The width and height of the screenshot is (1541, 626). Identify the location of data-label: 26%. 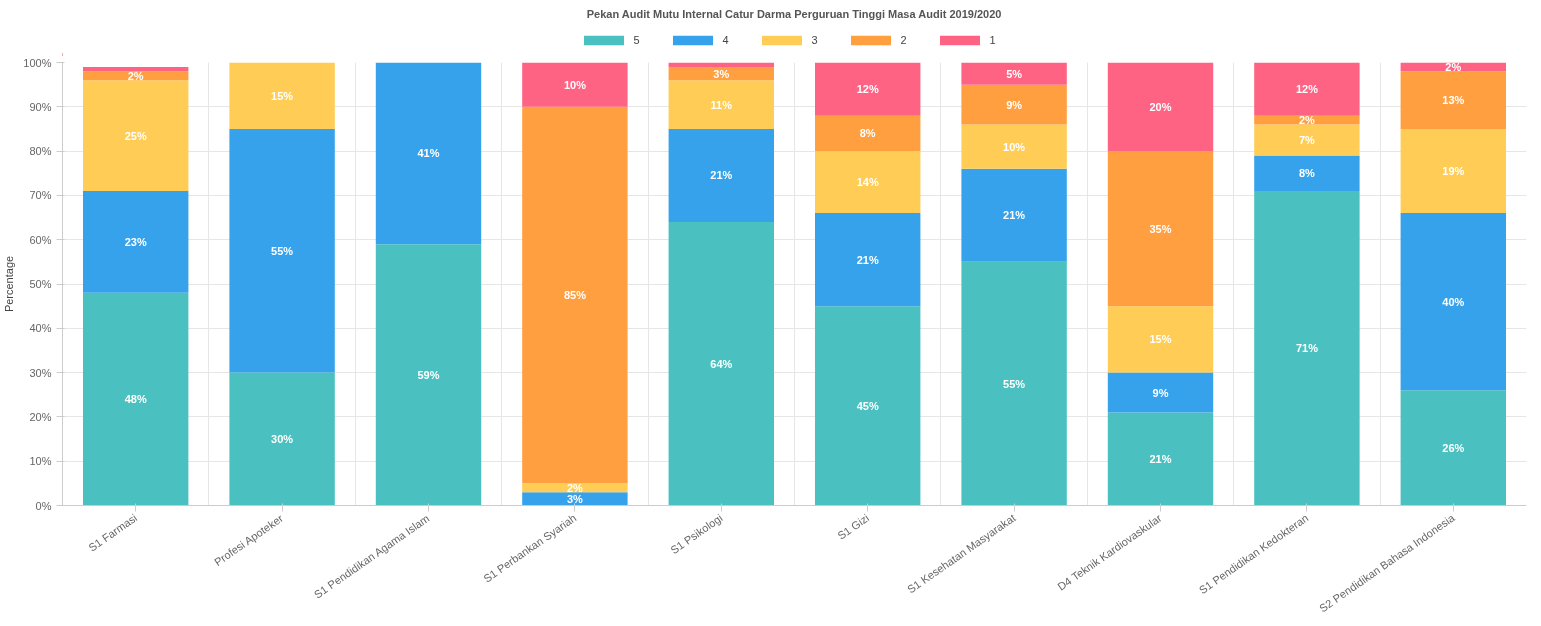
(1453, 447).